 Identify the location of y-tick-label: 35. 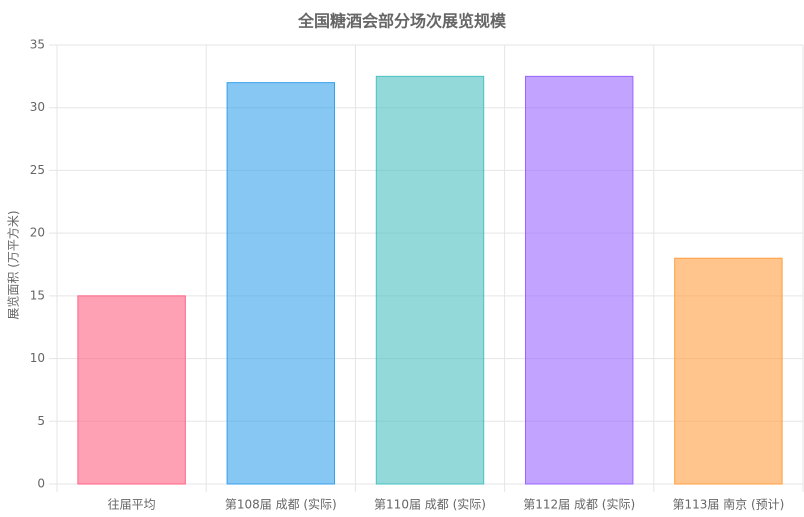
(37, 45).